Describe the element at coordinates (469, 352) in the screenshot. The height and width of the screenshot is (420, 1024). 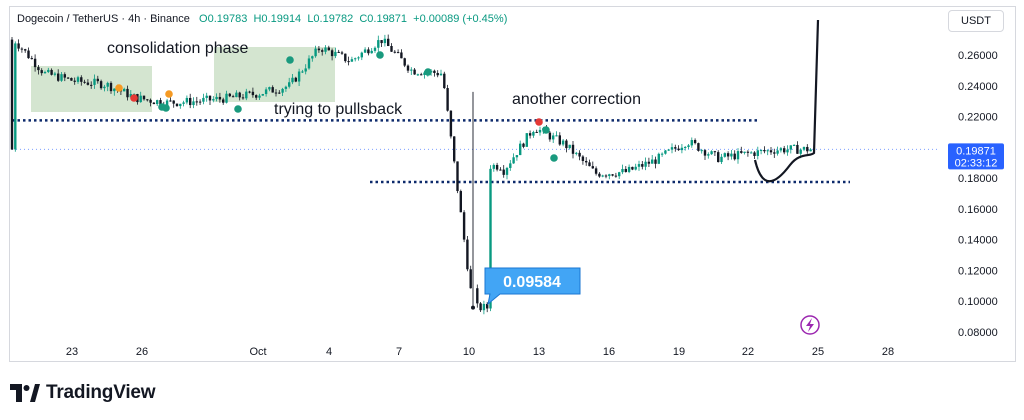
I see `time-axis-label: 10` at that location.